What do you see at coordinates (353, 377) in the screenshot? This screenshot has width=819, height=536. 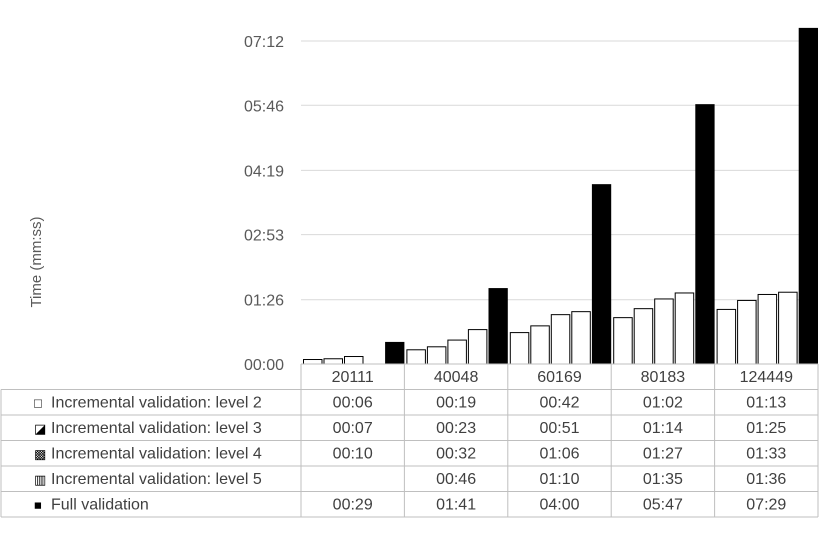 I see `category-label: 20111` at bounding box center [353, 377].